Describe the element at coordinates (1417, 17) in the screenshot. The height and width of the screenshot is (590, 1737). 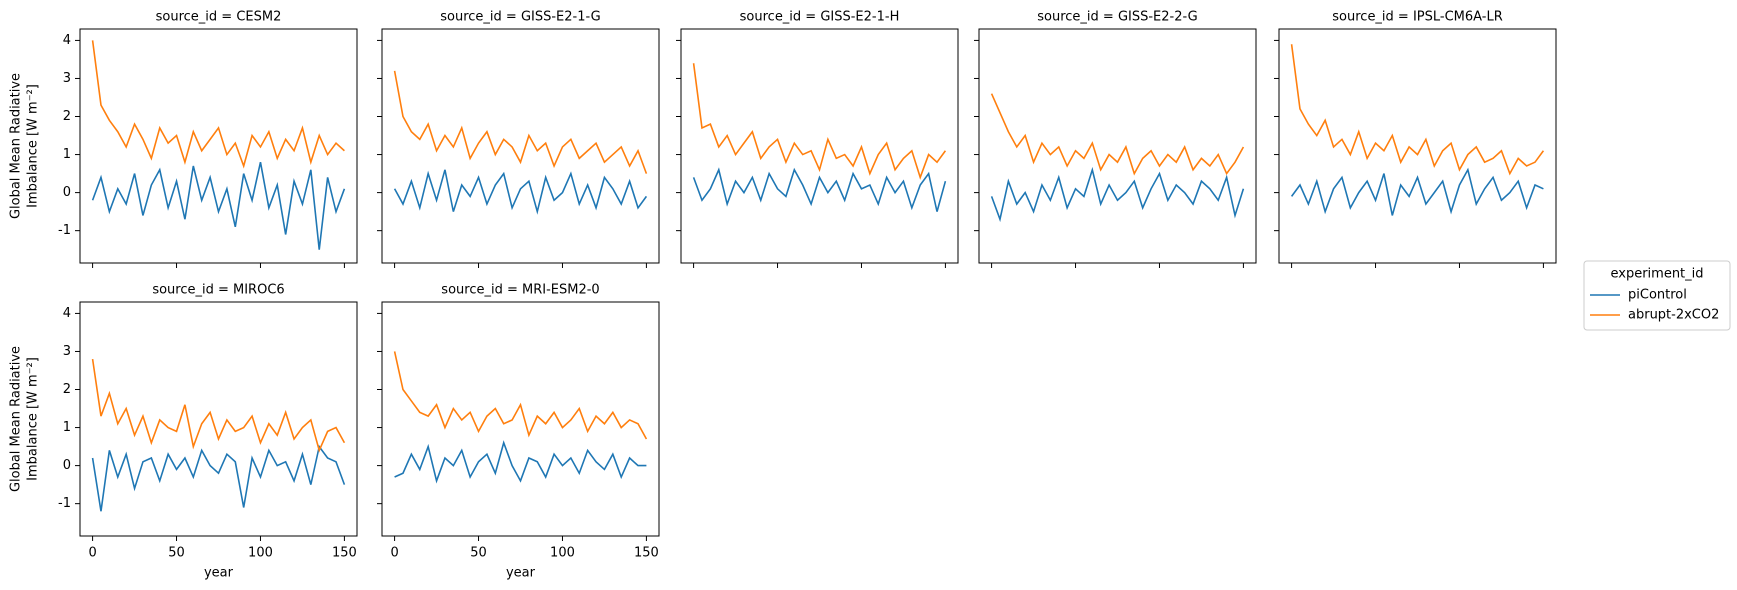
I see `panel-title: source_id = IPSL-CM6A-LR` at that location.